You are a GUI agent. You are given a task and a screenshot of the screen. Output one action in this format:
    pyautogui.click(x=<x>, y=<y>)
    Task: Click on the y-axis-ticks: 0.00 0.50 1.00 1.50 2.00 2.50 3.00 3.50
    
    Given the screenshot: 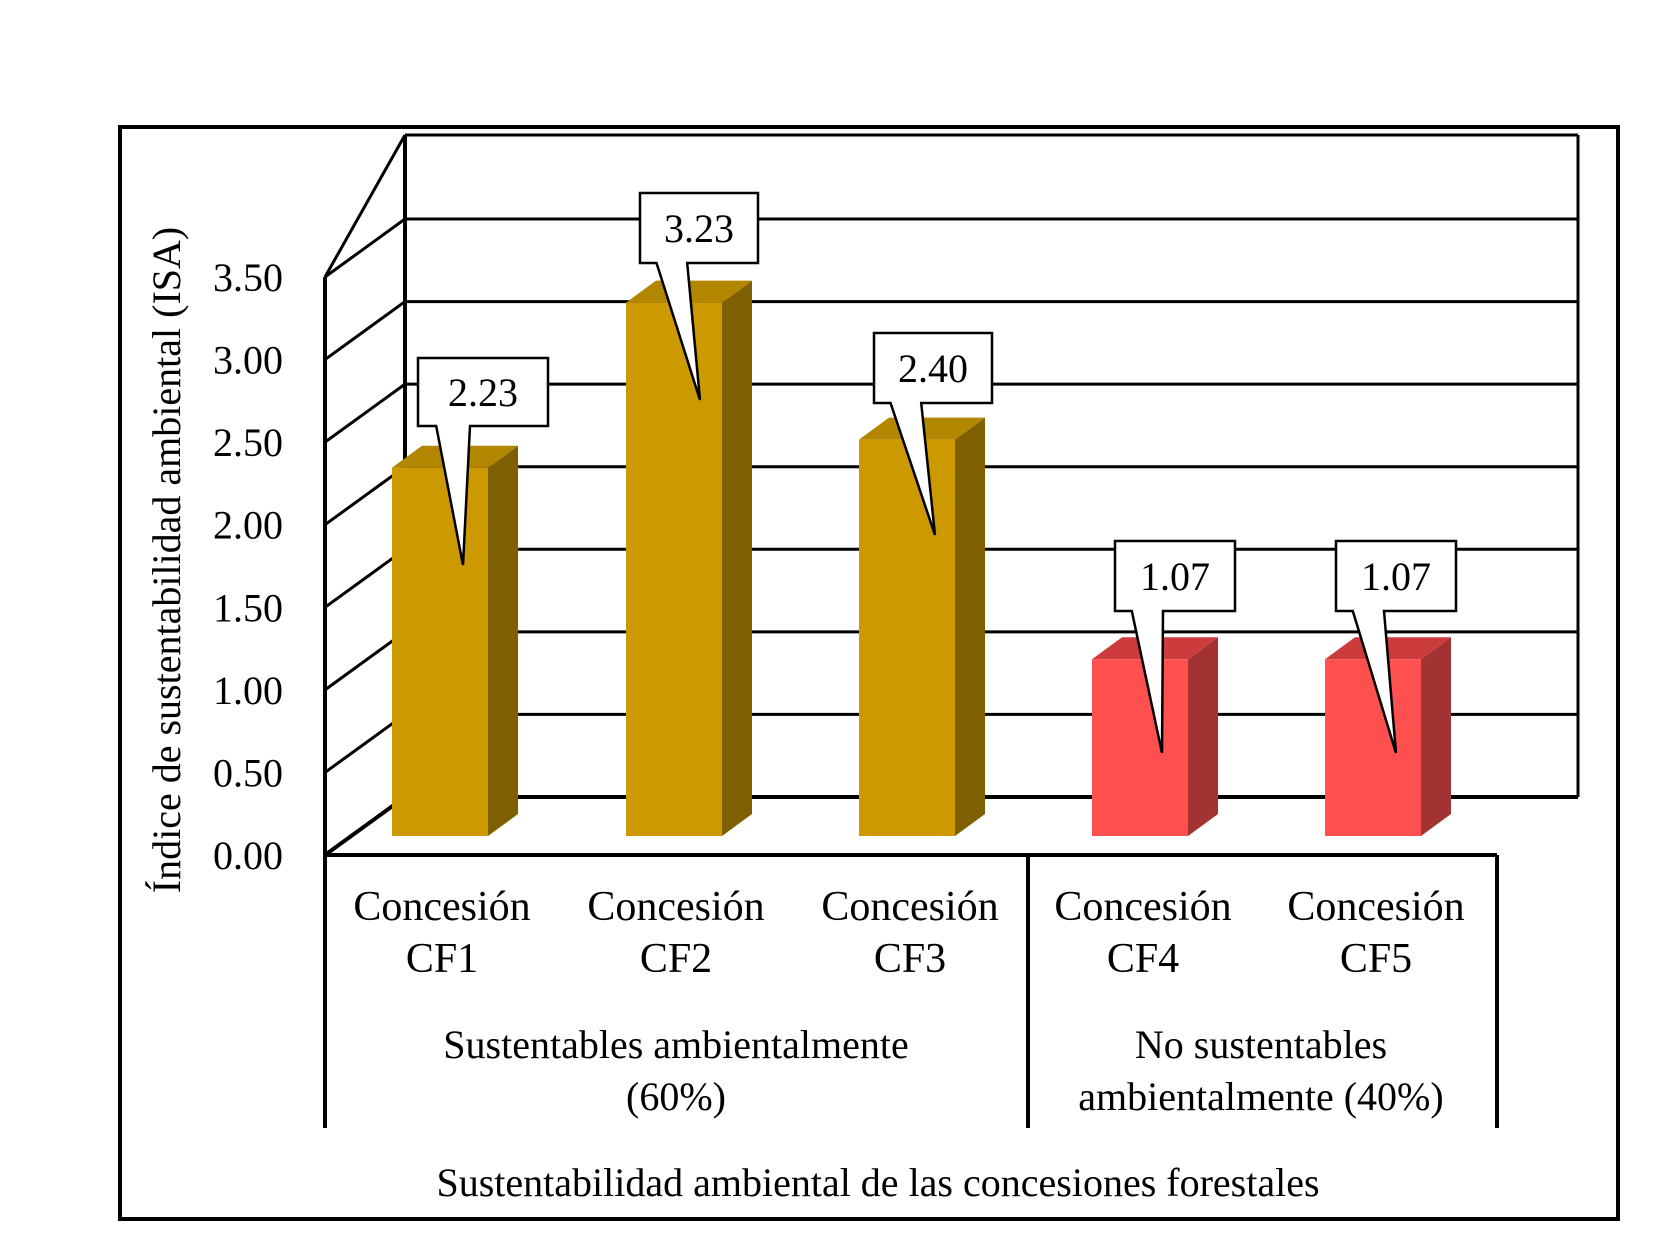 What is the action you would take?
    pyautogui.click(x=248, y=566)
    